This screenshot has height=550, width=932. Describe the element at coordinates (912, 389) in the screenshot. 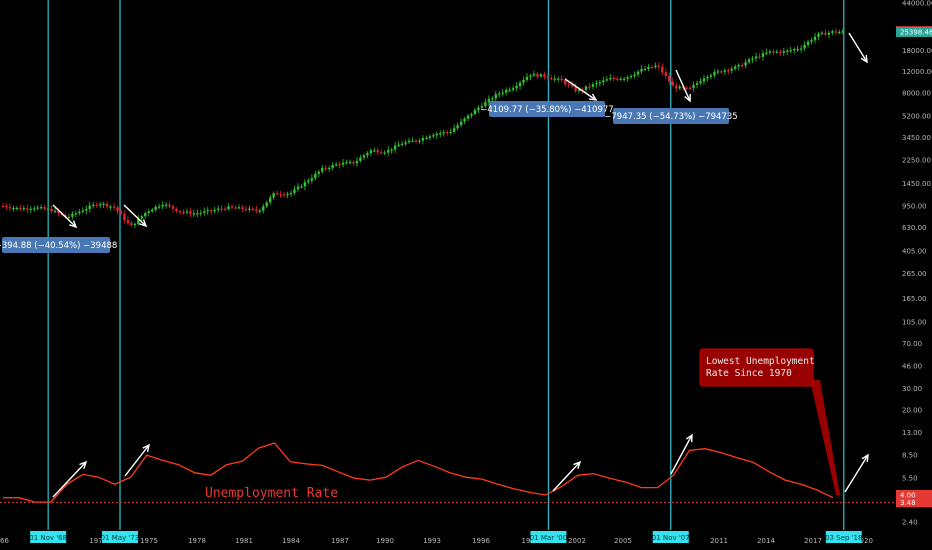

I see `price-axis-tick: 30.00` at that location.